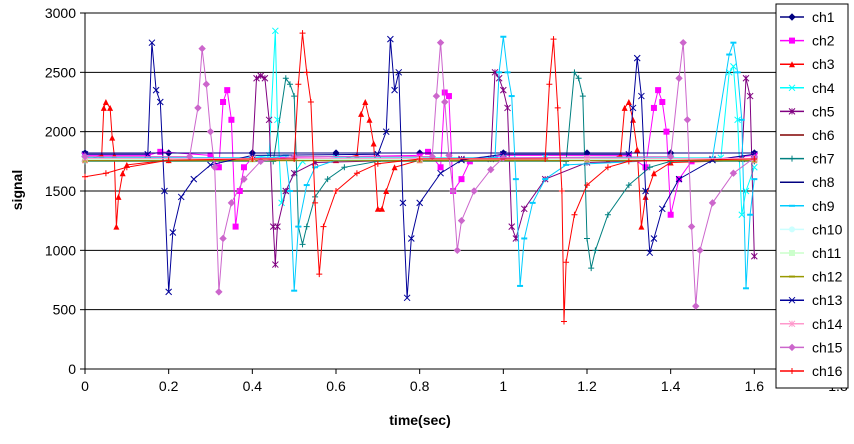  What do you see at coordinates (823, 111) in the screenshot?
I see `legend-label: ch5` at bounding box center [823, 111].